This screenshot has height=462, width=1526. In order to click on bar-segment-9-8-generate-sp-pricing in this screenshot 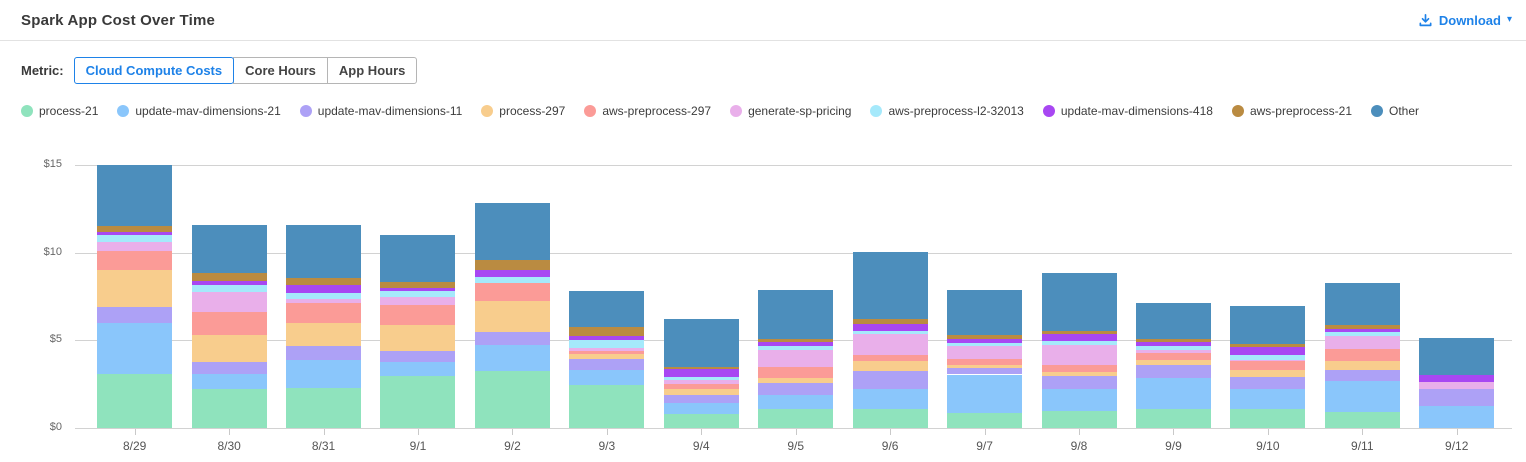, I will do `click(1079, 354)`.